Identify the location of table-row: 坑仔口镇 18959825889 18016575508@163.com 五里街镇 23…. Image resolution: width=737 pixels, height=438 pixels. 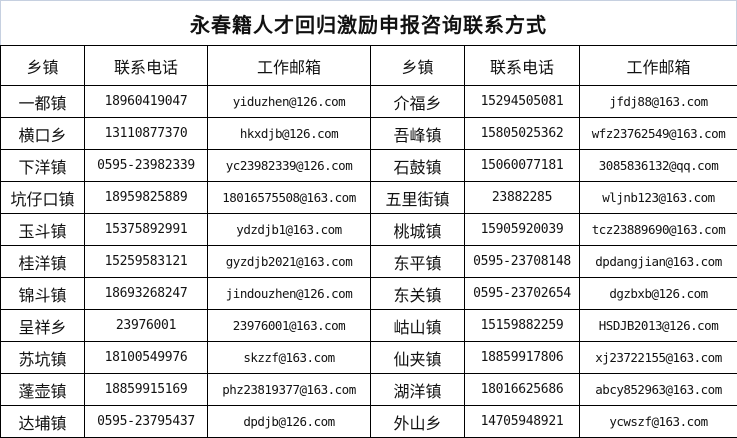
(368, 197).